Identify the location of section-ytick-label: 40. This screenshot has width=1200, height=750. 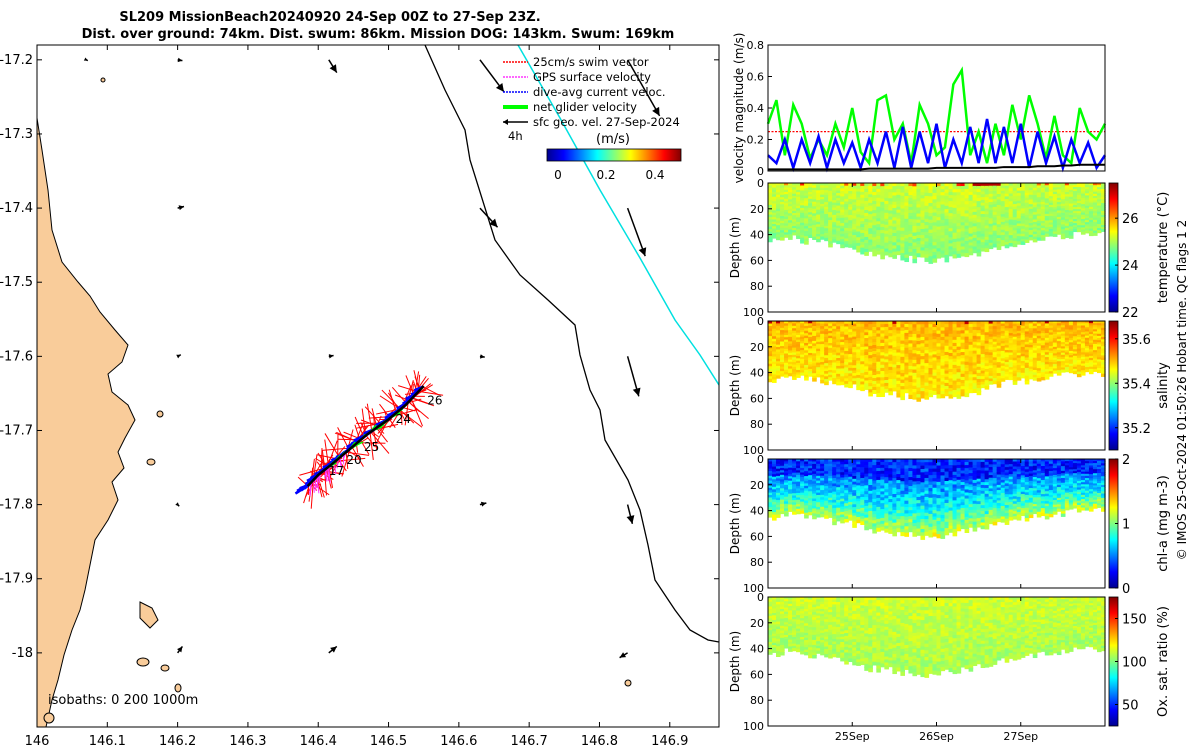
(757, 235).